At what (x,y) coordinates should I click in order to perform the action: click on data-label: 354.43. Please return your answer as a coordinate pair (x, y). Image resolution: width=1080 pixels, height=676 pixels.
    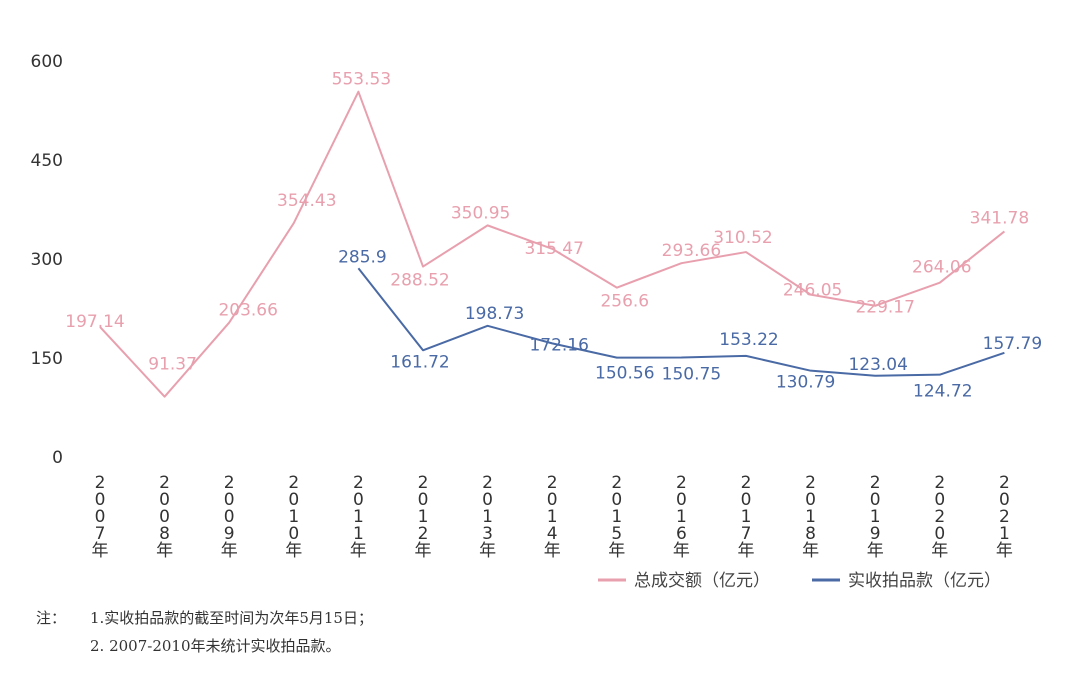
    Looking at the image, I should click on (306, 201).